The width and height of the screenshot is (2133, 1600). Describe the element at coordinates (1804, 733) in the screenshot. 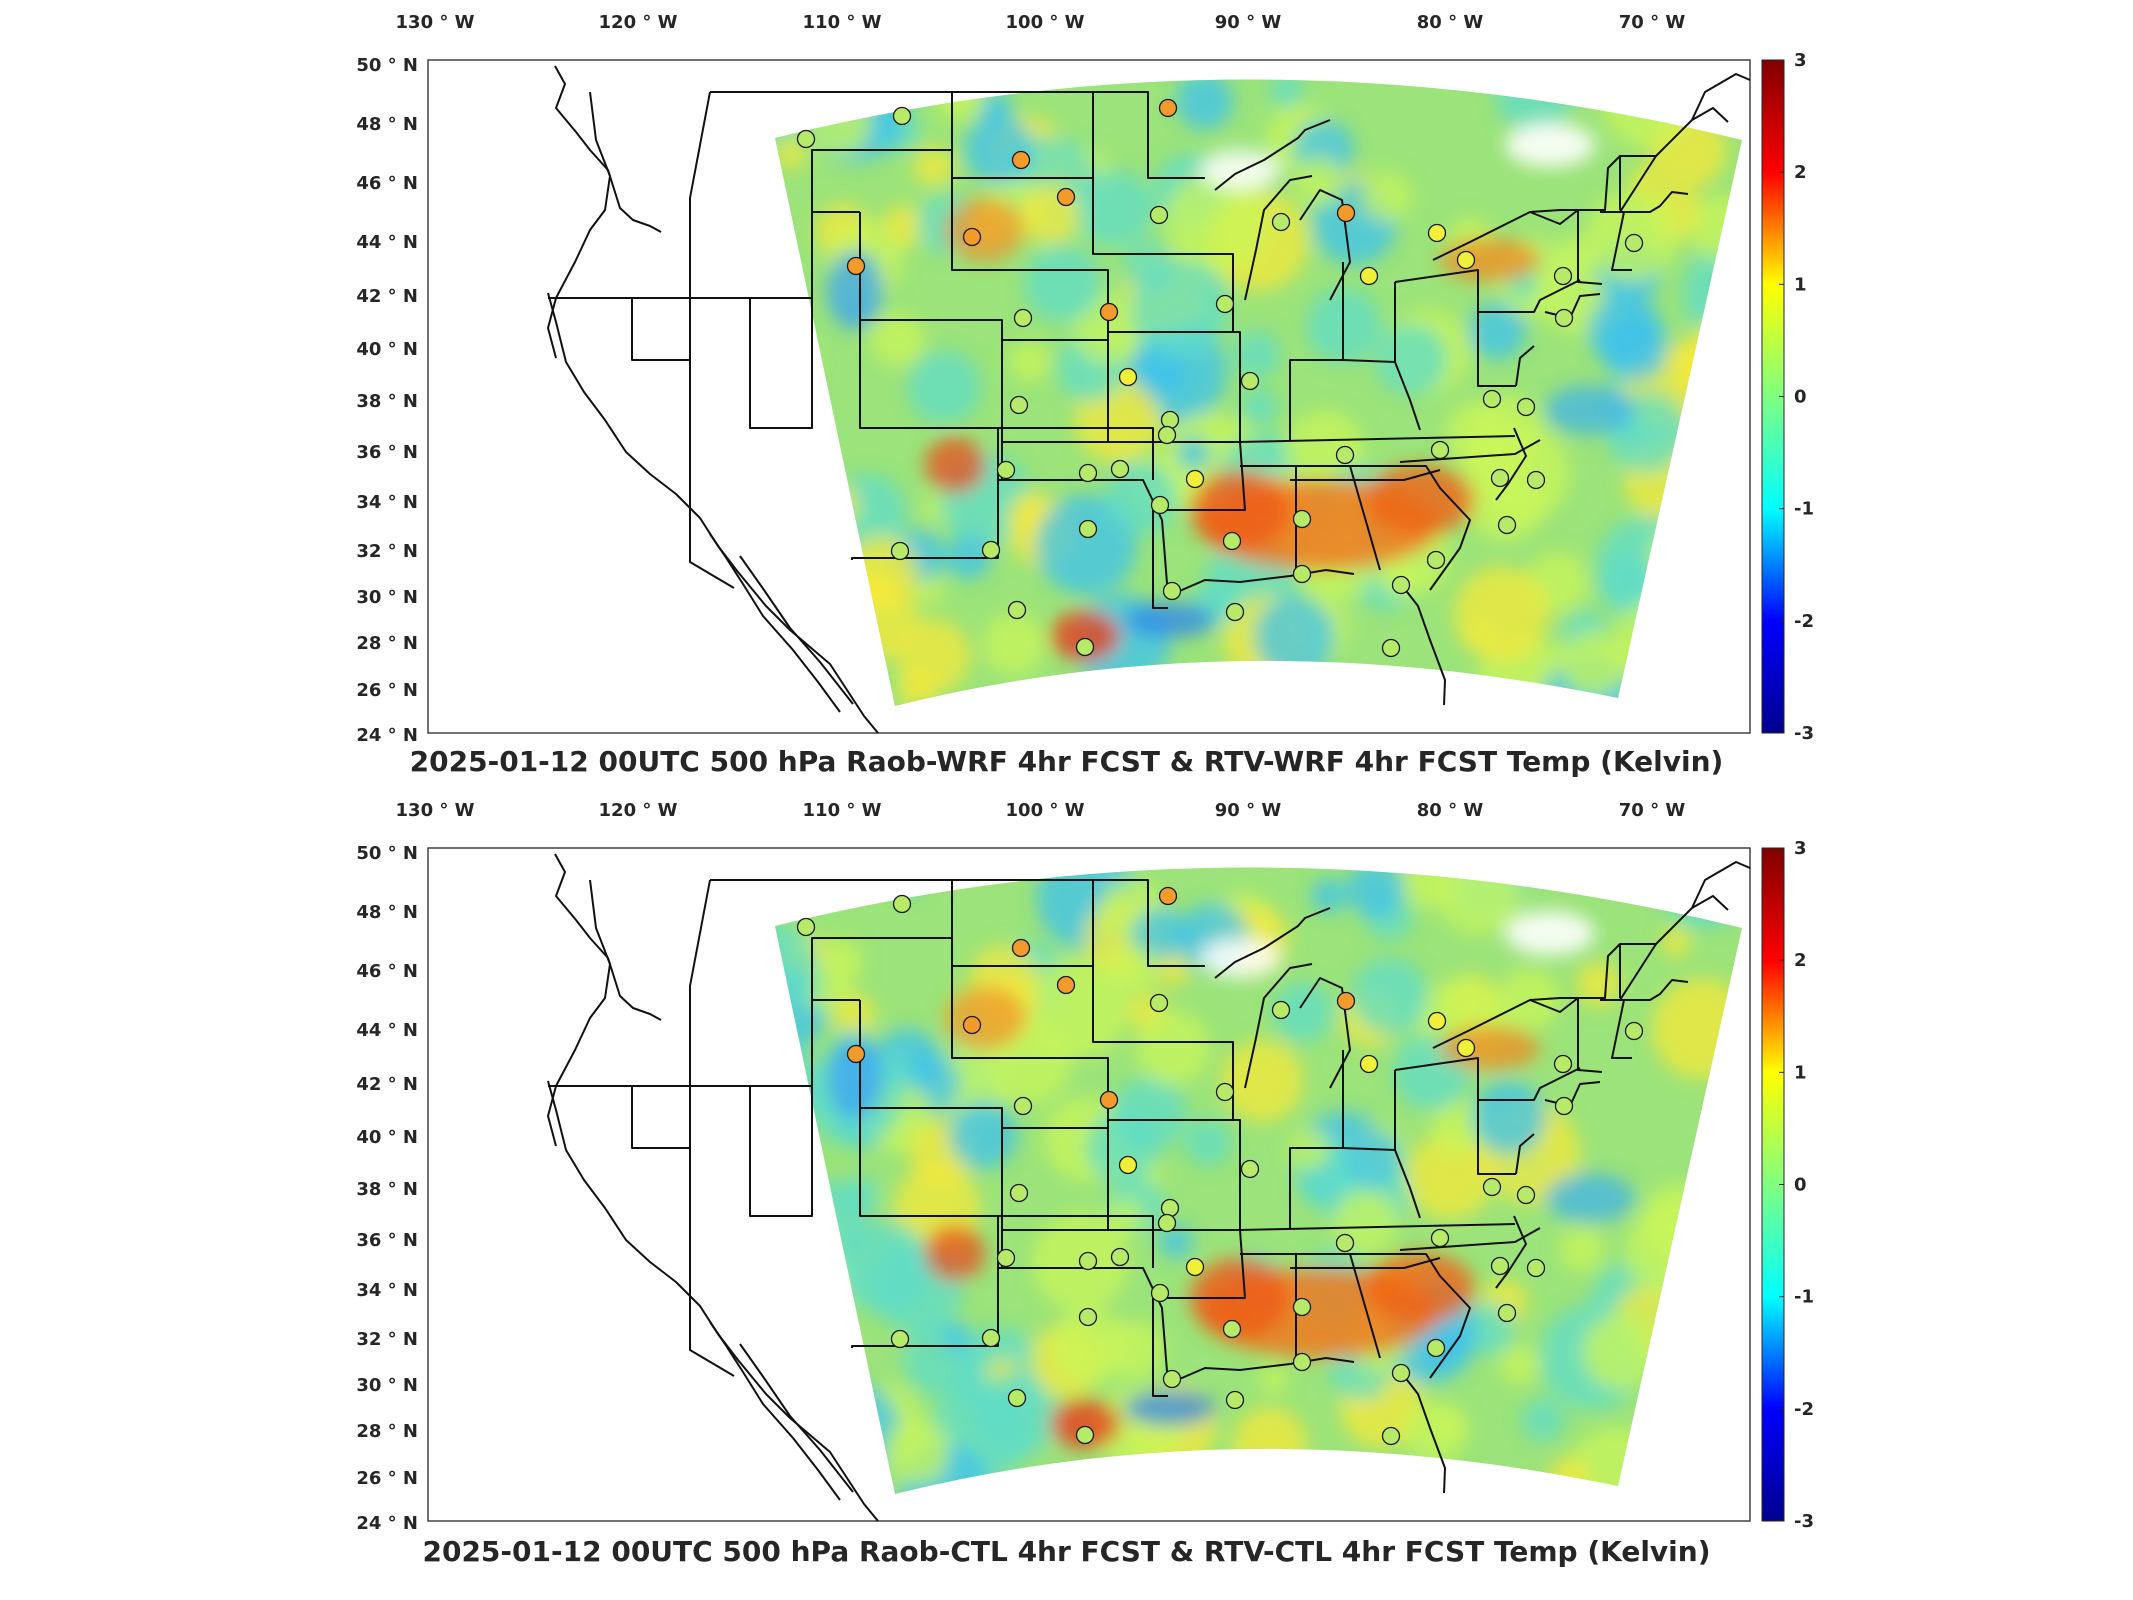

I see `colorbar-tick-label: -3` at that location.